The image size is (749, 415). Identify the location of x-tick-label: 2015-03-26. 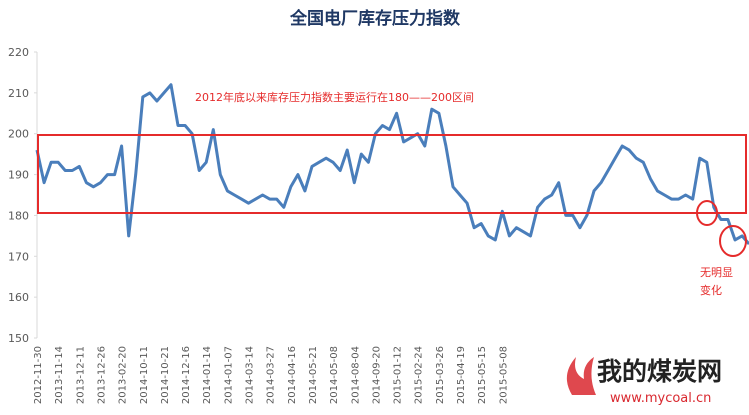
(440, 375).